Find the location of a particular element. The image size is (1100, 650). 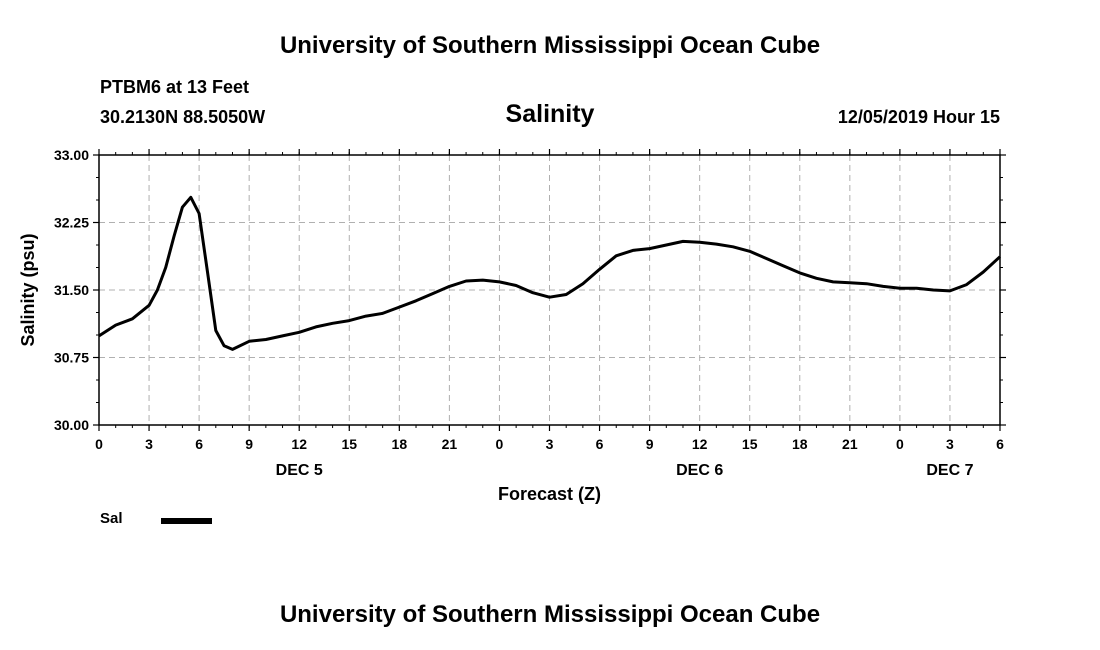

station-coordinates: 30.2130N 88.5050W is located at coordinates (183, 117).